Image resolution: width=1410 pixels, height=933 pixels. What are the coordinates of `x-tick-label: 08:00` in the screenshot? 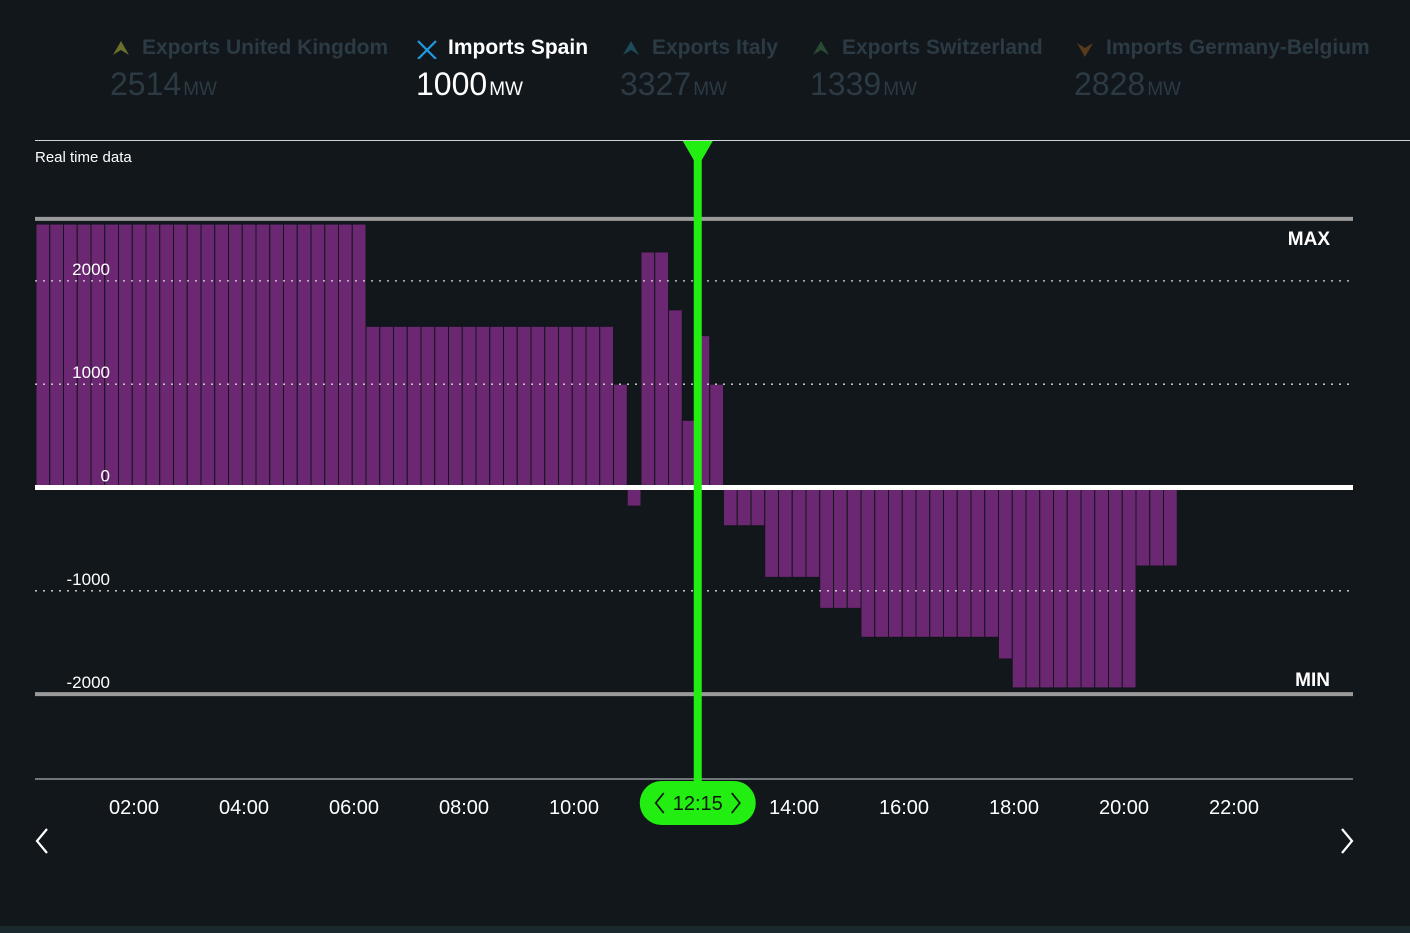 It's located at (464, 808).